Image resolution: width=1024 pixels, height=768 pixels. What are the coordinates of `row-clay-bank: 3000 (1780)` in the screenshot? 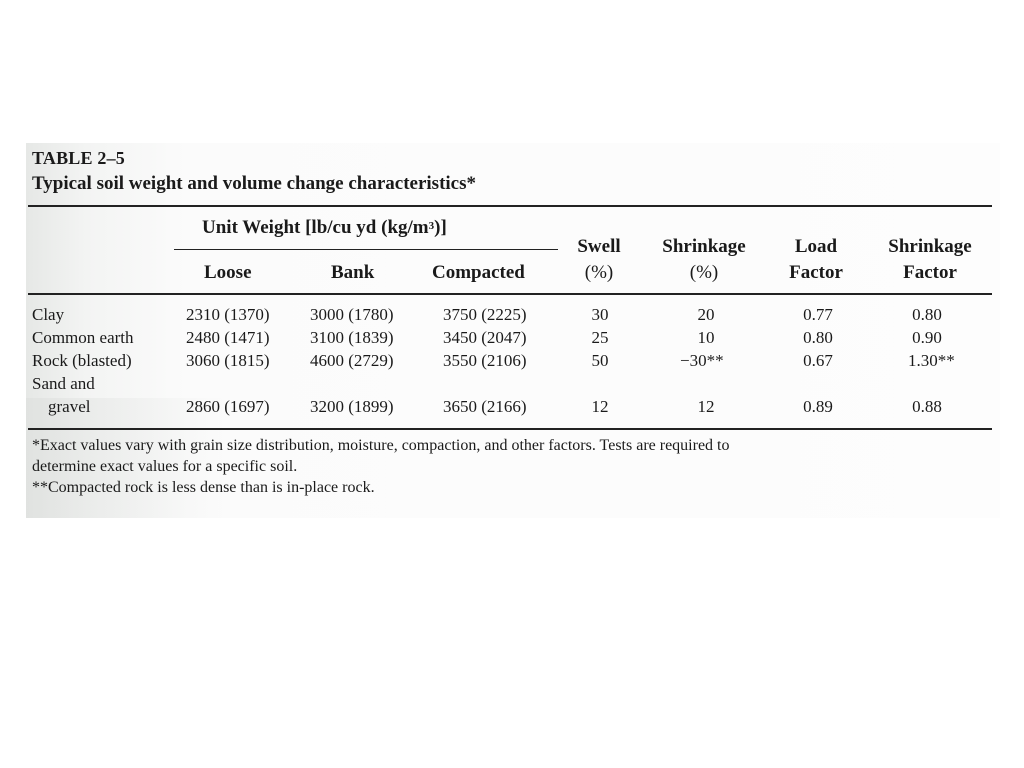 It's located at (352, 314).